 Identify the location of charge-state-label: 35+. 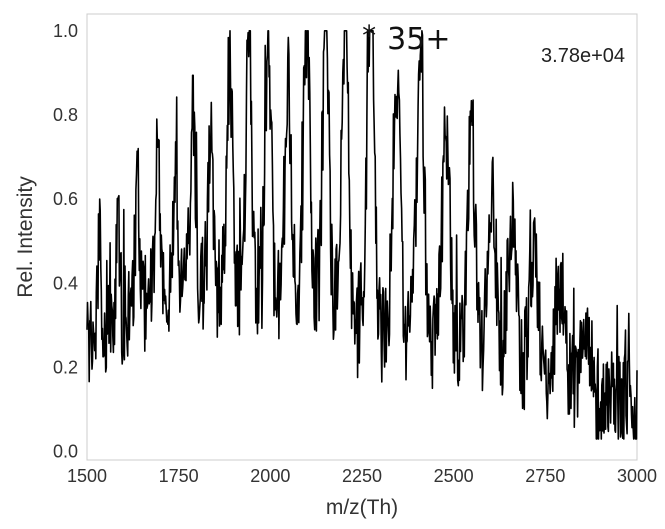
(418, 39).